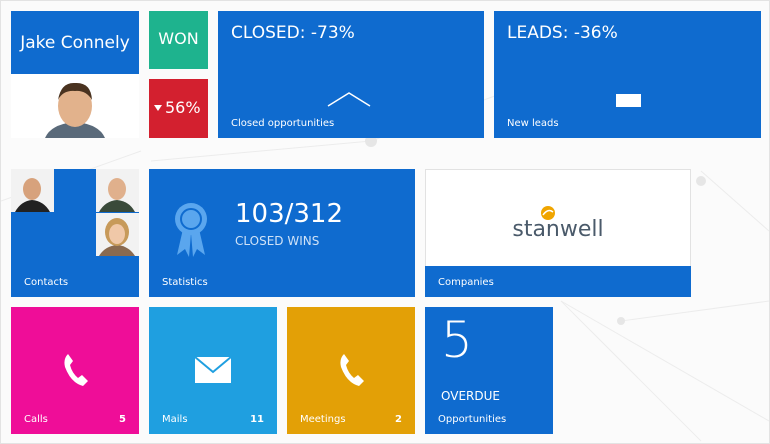 This screenshot has height=444, width=770. I want to click on profile-photo, so click(75, 106).